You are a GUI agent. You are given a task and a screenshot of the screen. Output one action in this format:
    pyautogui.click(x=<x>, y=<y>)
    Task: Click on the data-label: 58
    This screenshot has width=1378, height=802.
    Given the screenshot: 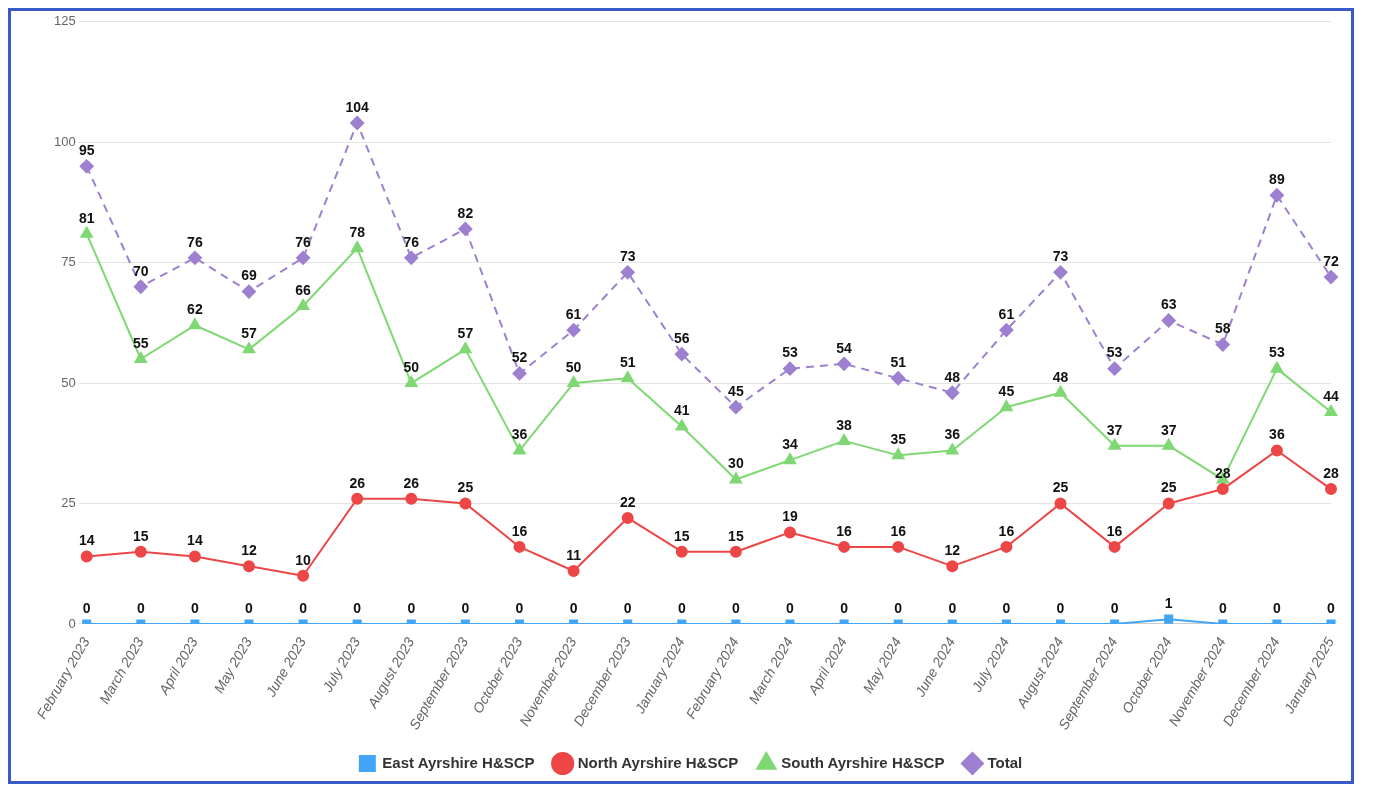 What is the action you would take?
    pyautogui.click(x=1223, y=328)
    